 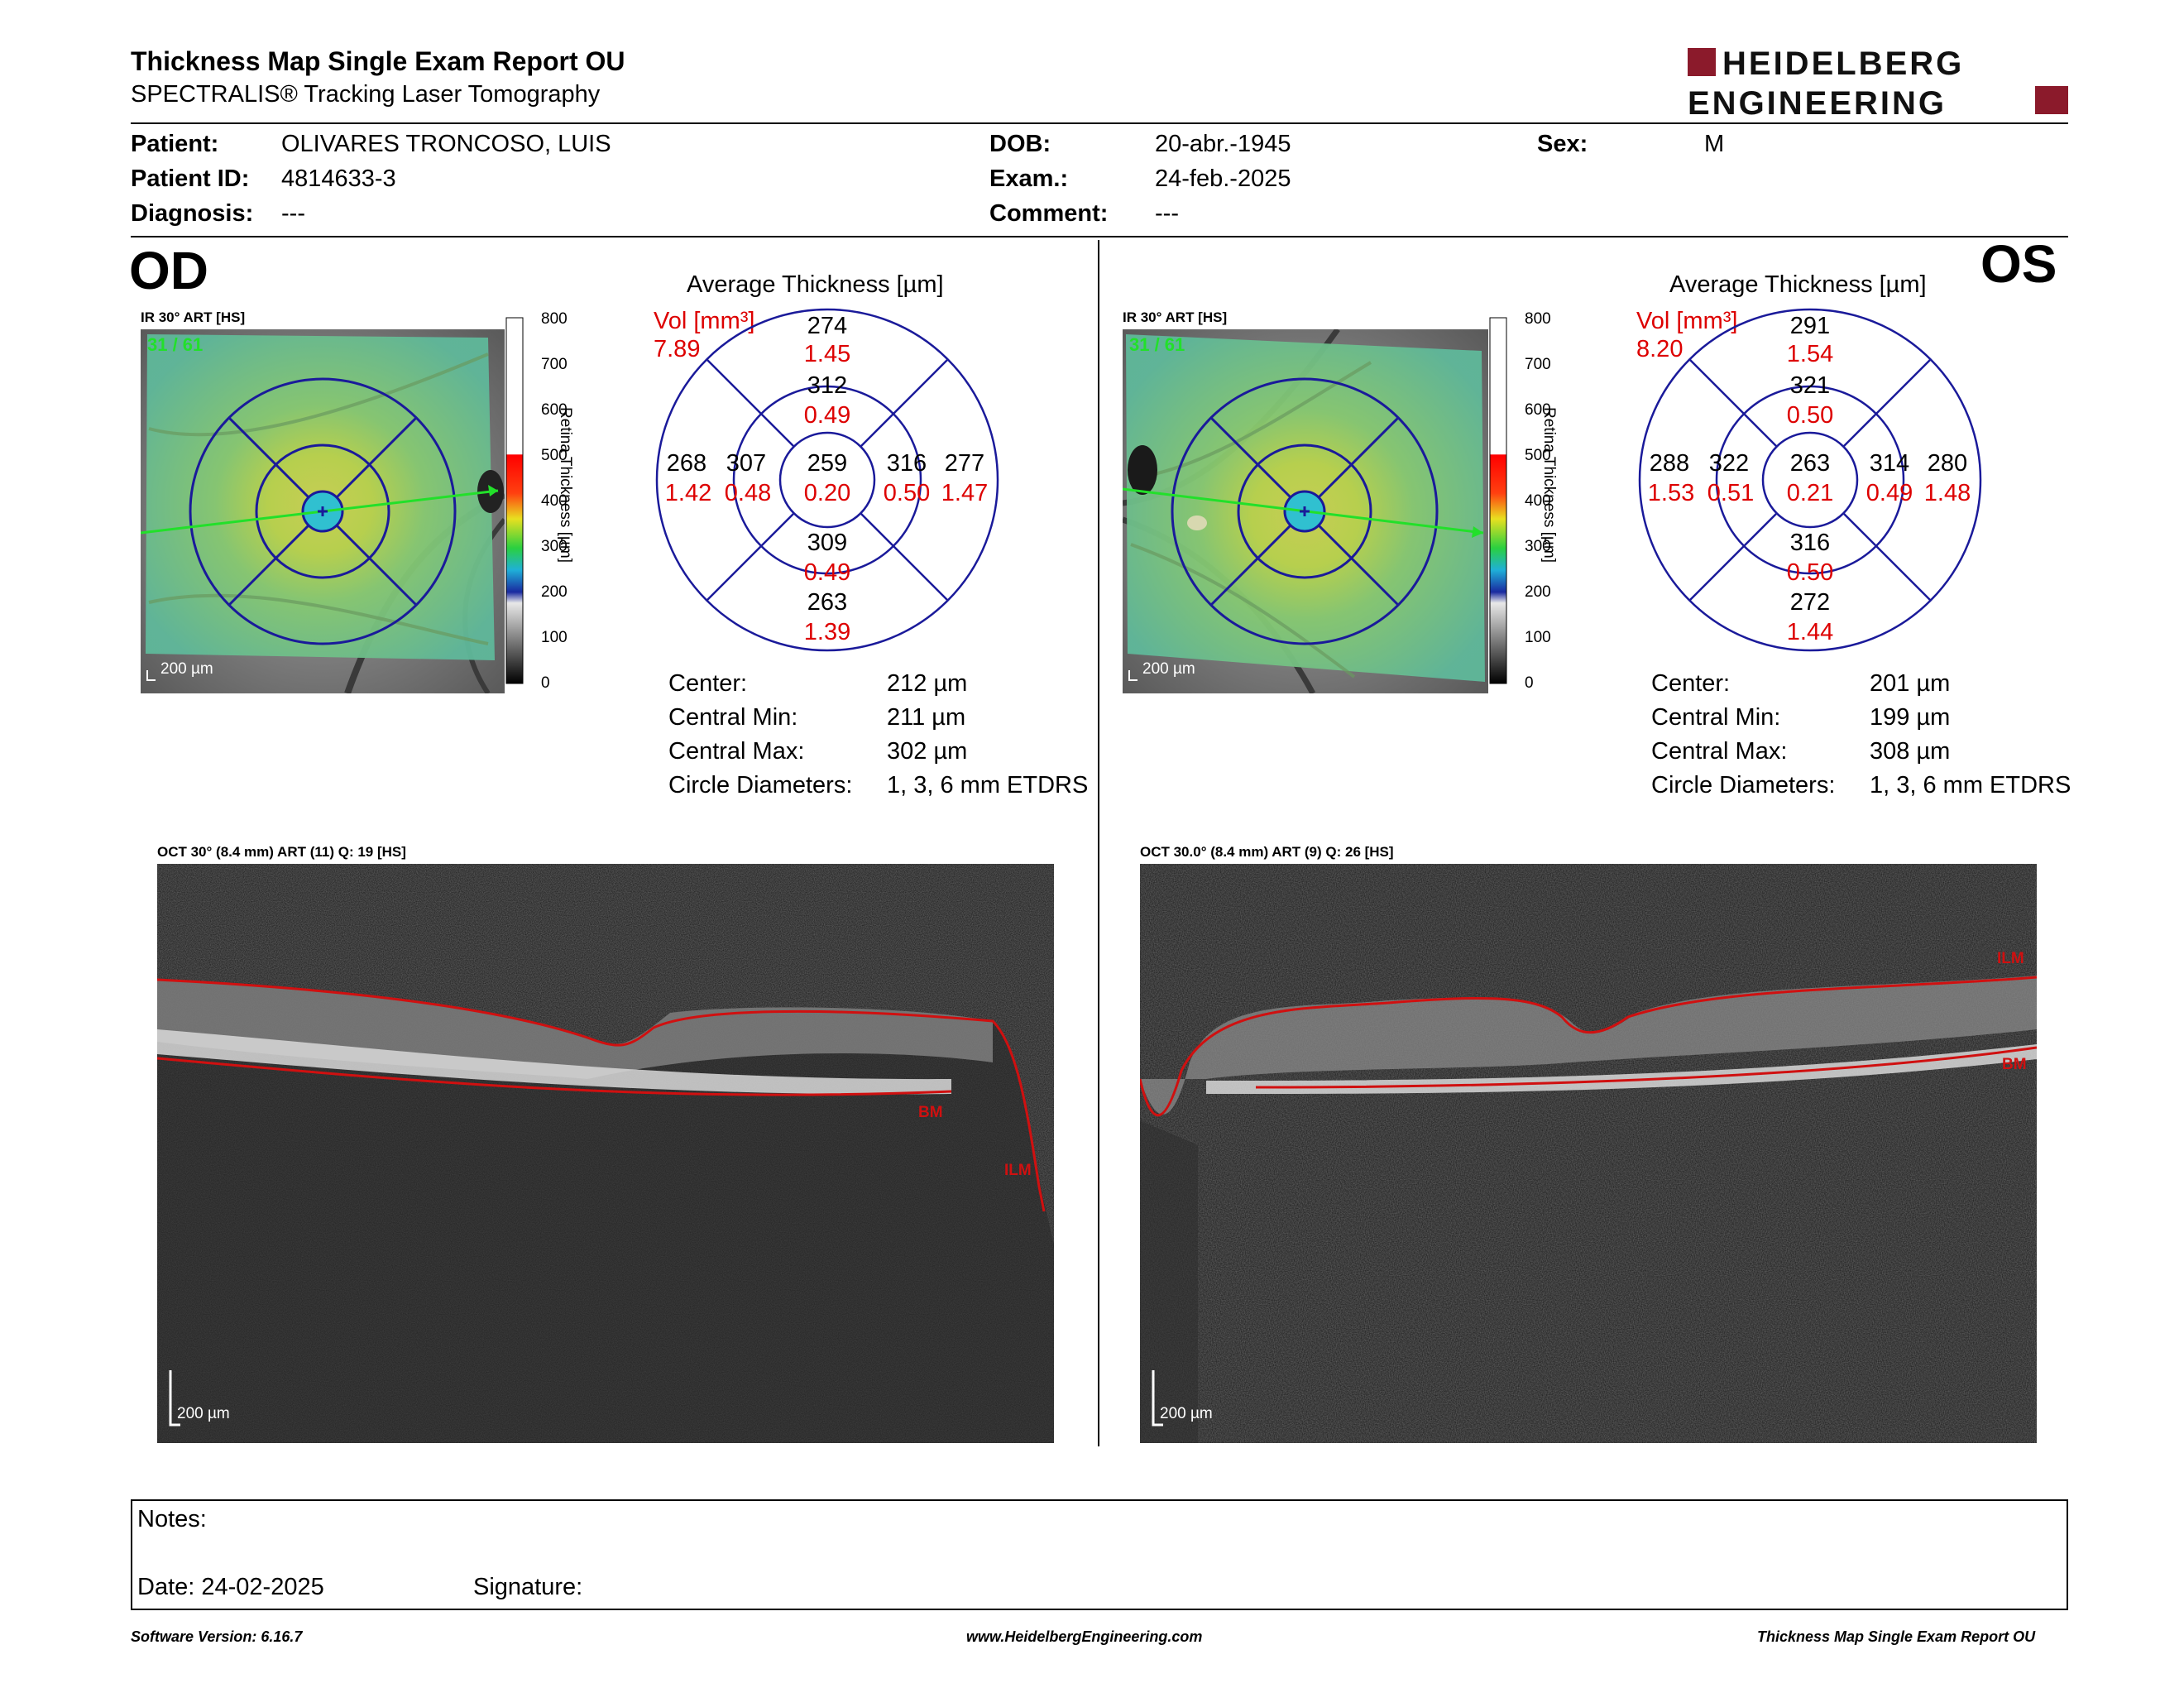 What do you see at coordinates (827, 463) in the screenshot?
I see `od-center-thickness: 259` at bounding box center [827, 463].